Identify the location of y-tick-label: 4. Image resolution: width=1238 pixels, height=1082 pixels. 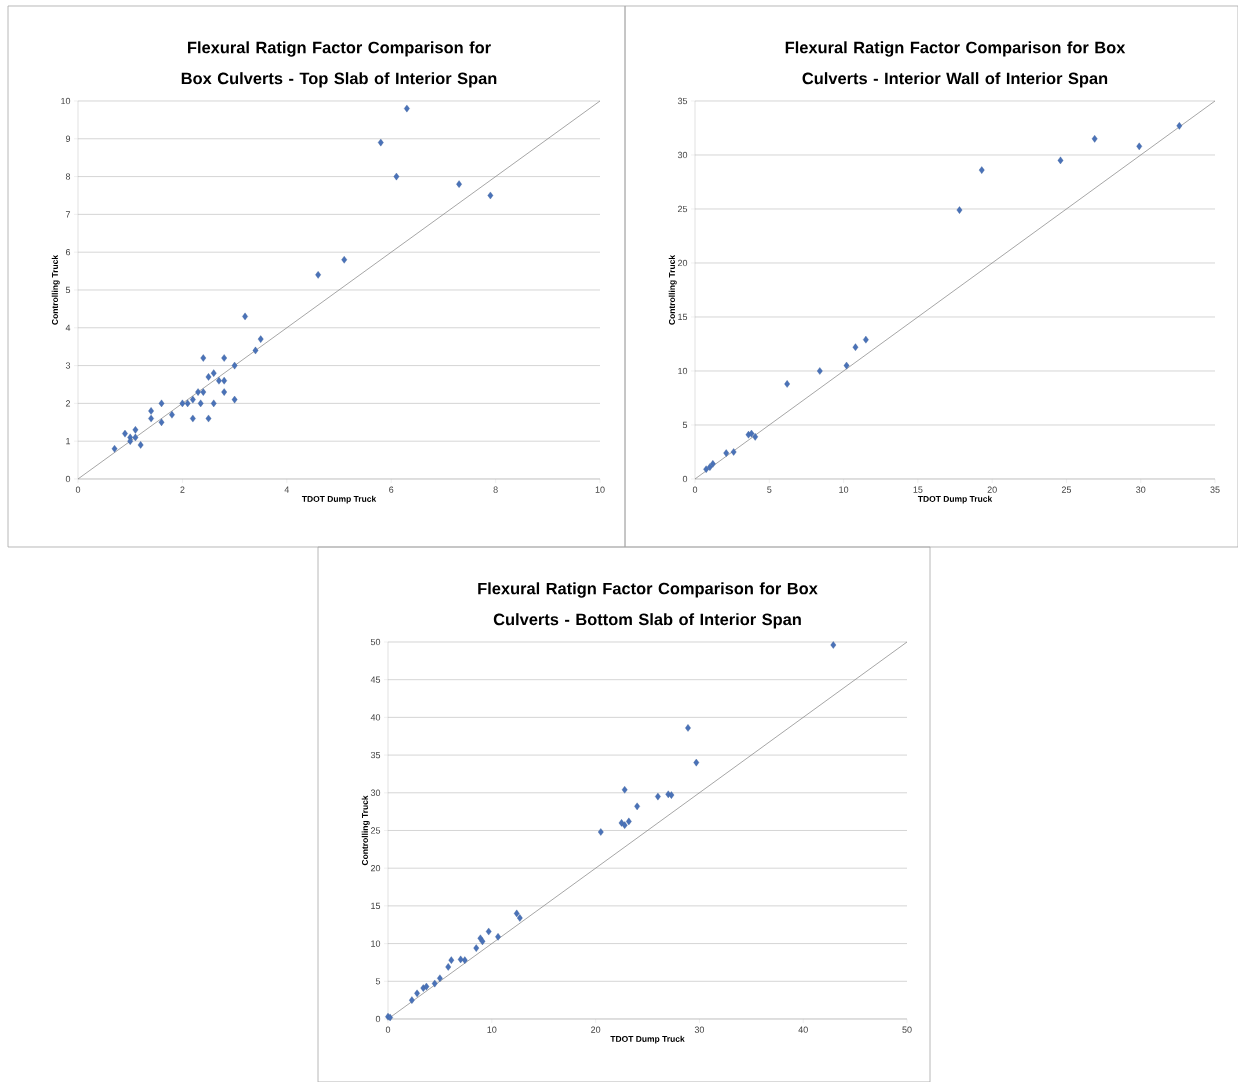
(68, 327).